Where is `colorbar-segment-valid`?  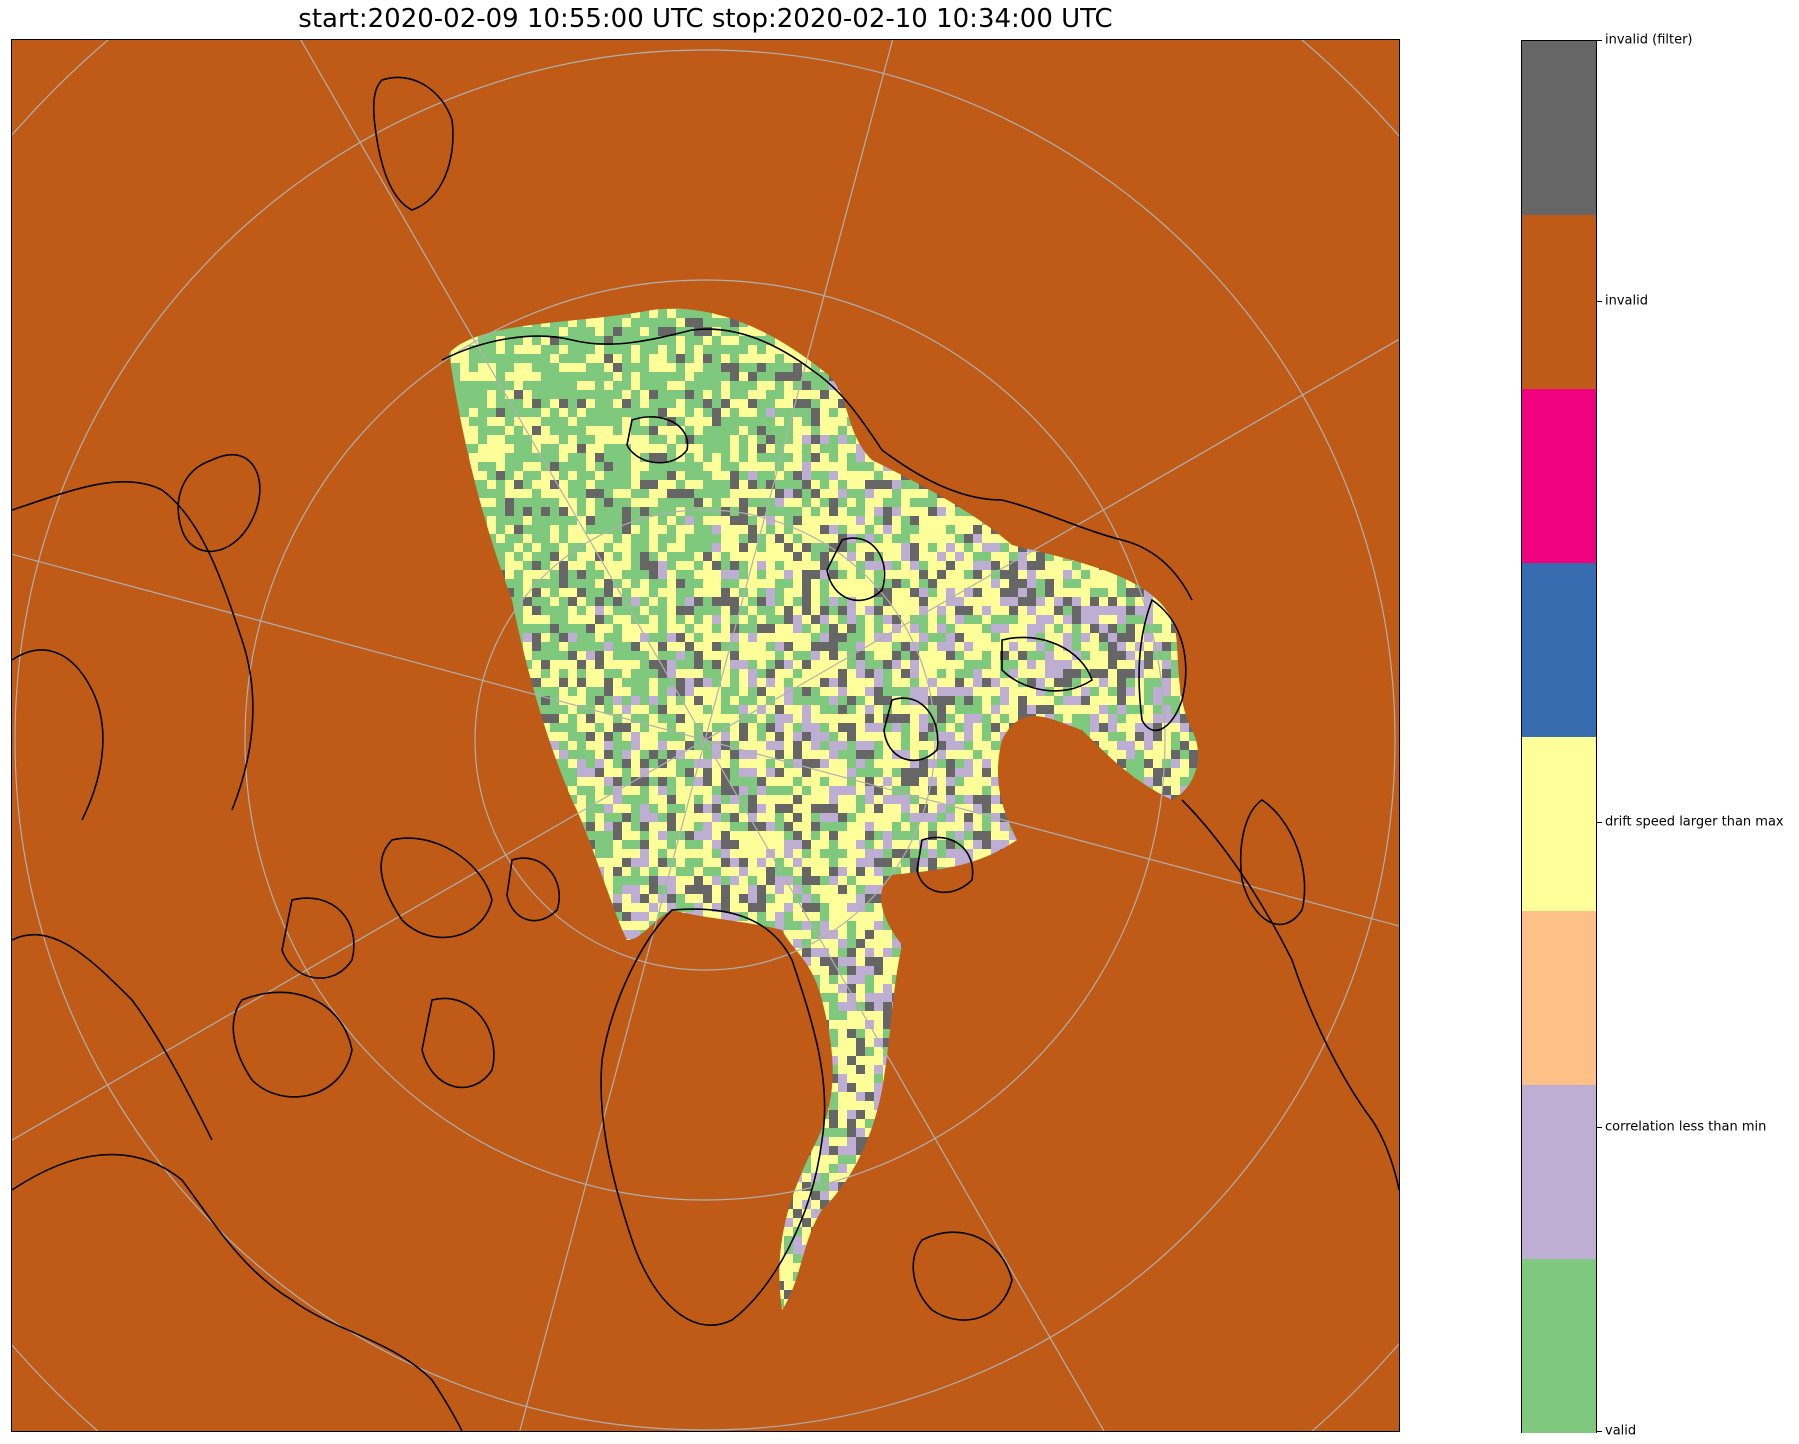
colorbar-segment-valid is located at coordinates (1559, 1345).